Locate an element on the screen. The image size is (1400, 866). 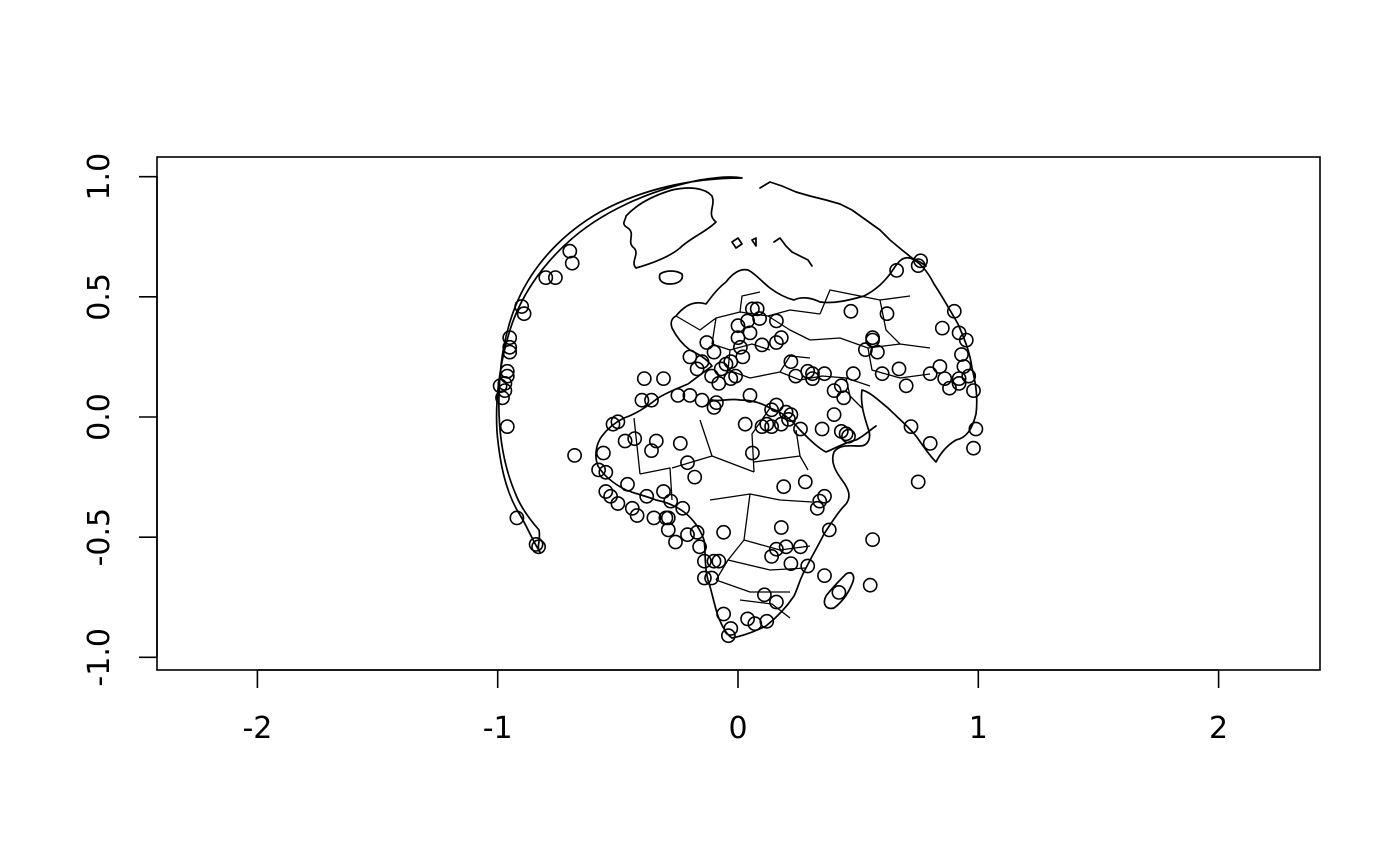
arctic-islands-coast is located at coordinates (829, 224).